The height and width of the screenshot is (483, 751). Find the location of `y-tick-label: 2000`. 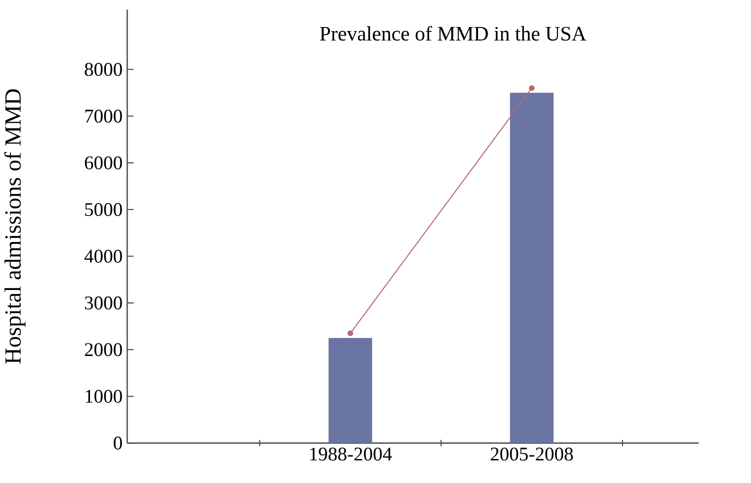

y-tick-label: 2000 is located at coordinates (103, 349).